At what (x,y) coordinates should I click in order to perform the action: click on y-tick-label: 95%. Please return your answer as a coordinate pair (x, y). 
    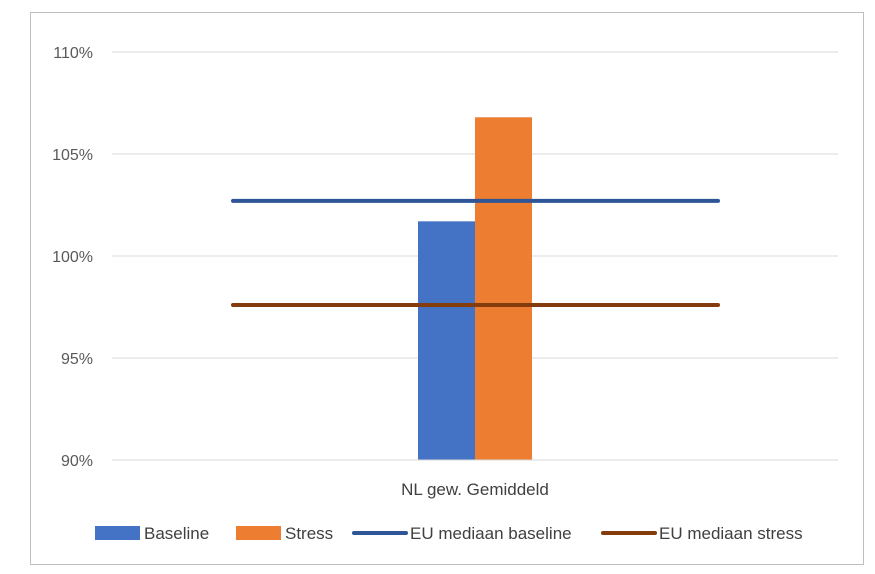
    Looking at the image, I should click on (77, 359).